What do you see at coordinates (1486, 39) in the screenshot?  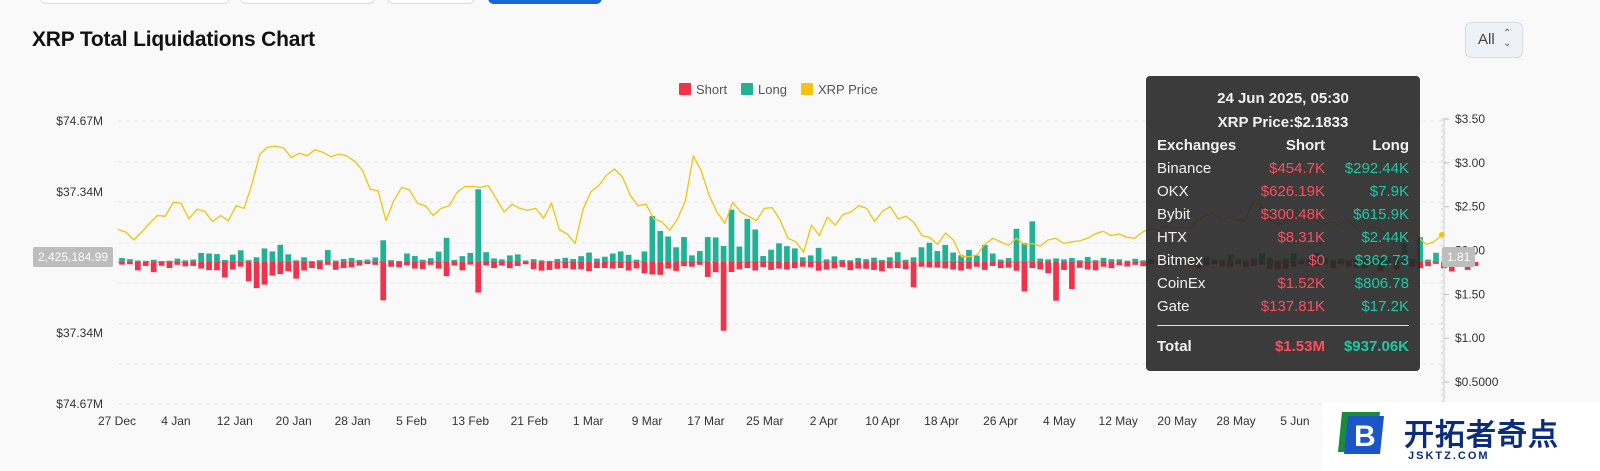 I see `range-select-value: All` at bounding box center [1486, 39].